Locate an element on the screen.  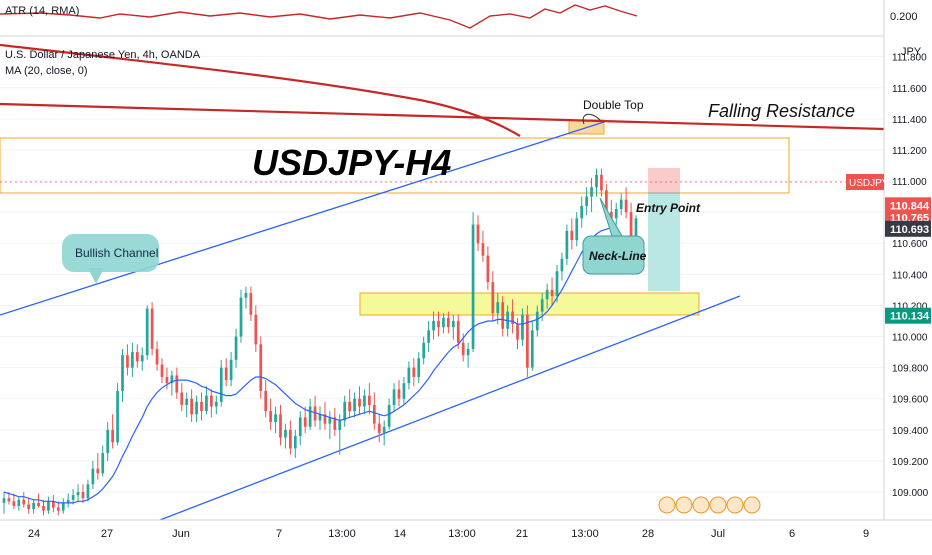
time-tick-label: Jul is located at coordinates (718, 534).